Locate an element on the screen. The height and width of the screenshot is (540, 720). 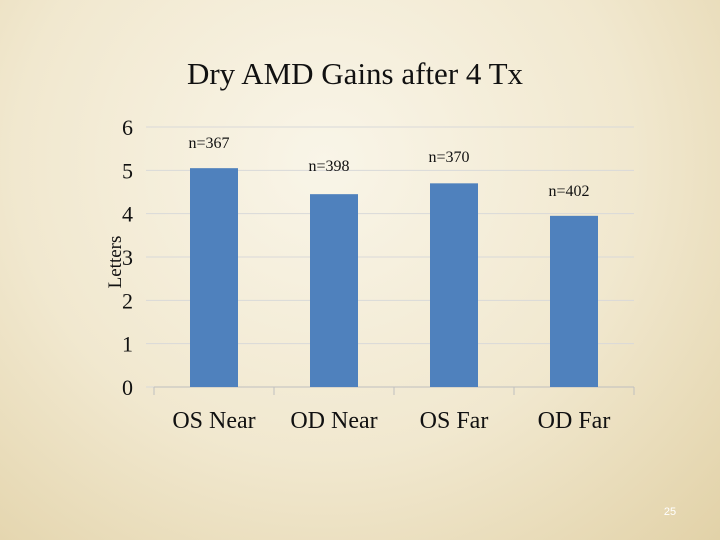
bar-annotation: n=402 is located at coordinates (568, 191).